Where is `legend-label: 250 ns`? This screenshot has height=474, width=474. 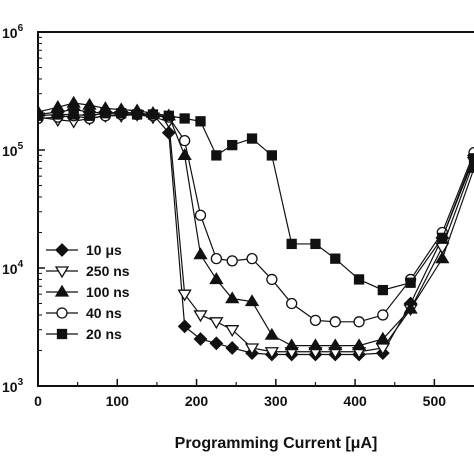
legend-label: 250 ns is located at coordinates (108, 271).